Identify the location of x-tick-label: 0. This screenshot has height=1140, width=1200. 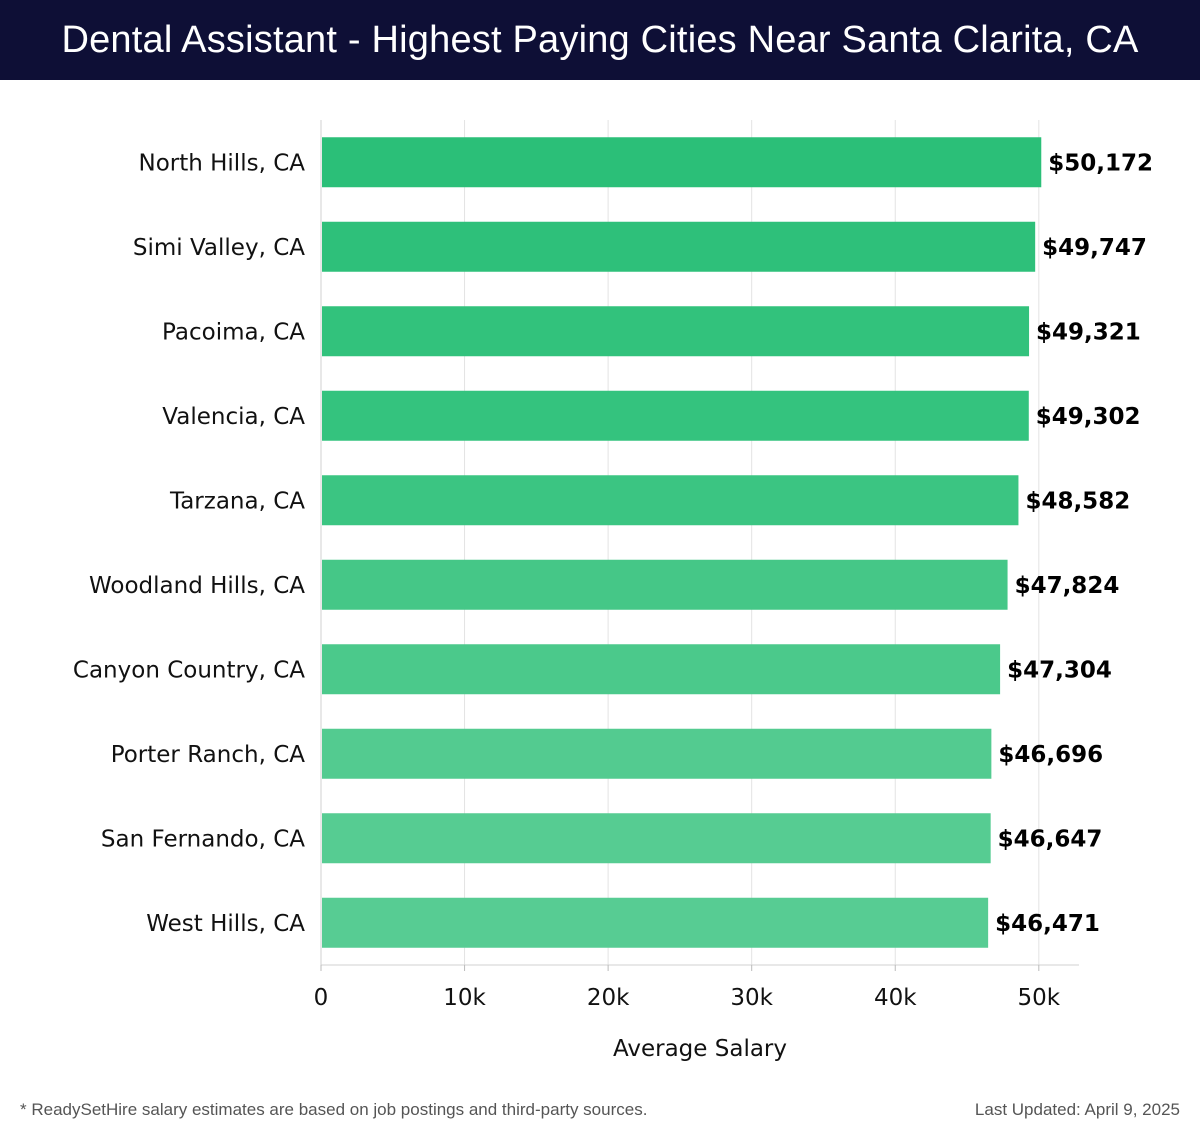
(321, 998).